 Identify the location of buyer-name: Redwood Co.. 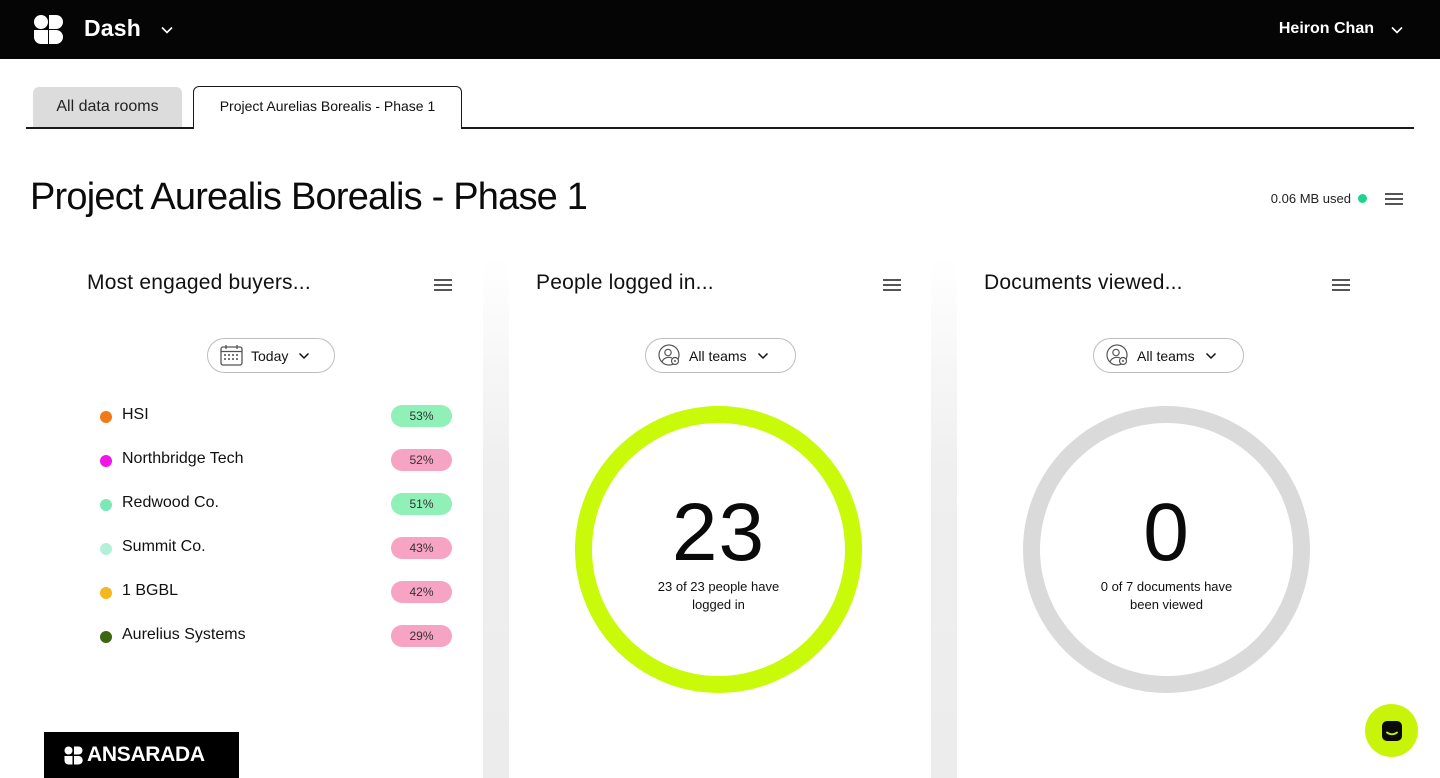
(170, 502).